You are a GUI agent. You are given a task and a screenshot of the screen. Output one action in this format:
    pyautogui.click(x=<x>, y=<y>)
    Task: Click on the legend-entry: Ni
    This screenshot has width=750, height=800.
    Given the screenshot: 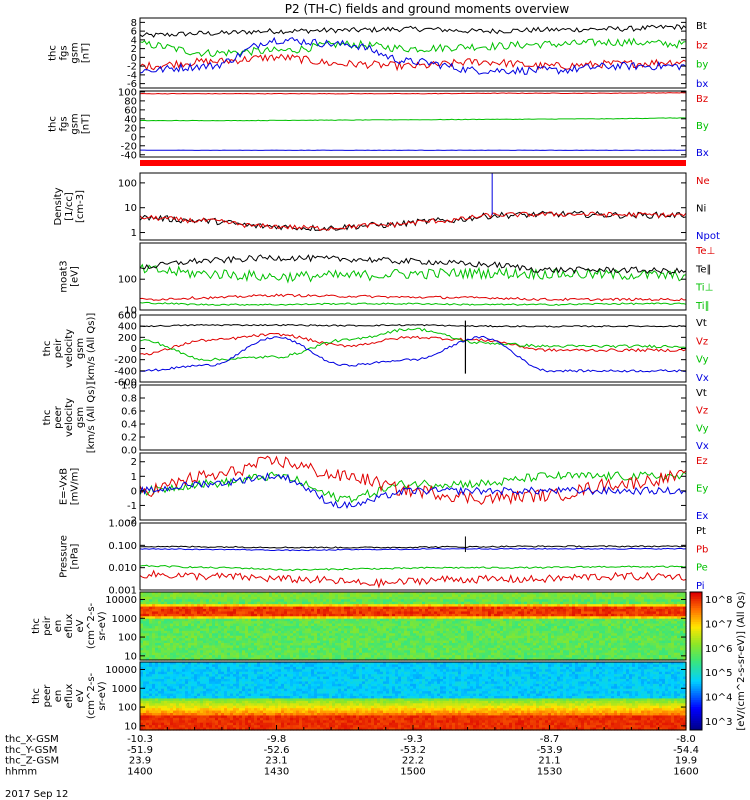 What is the action you would take?
    pyautogui.click(x=701, y=209)
    